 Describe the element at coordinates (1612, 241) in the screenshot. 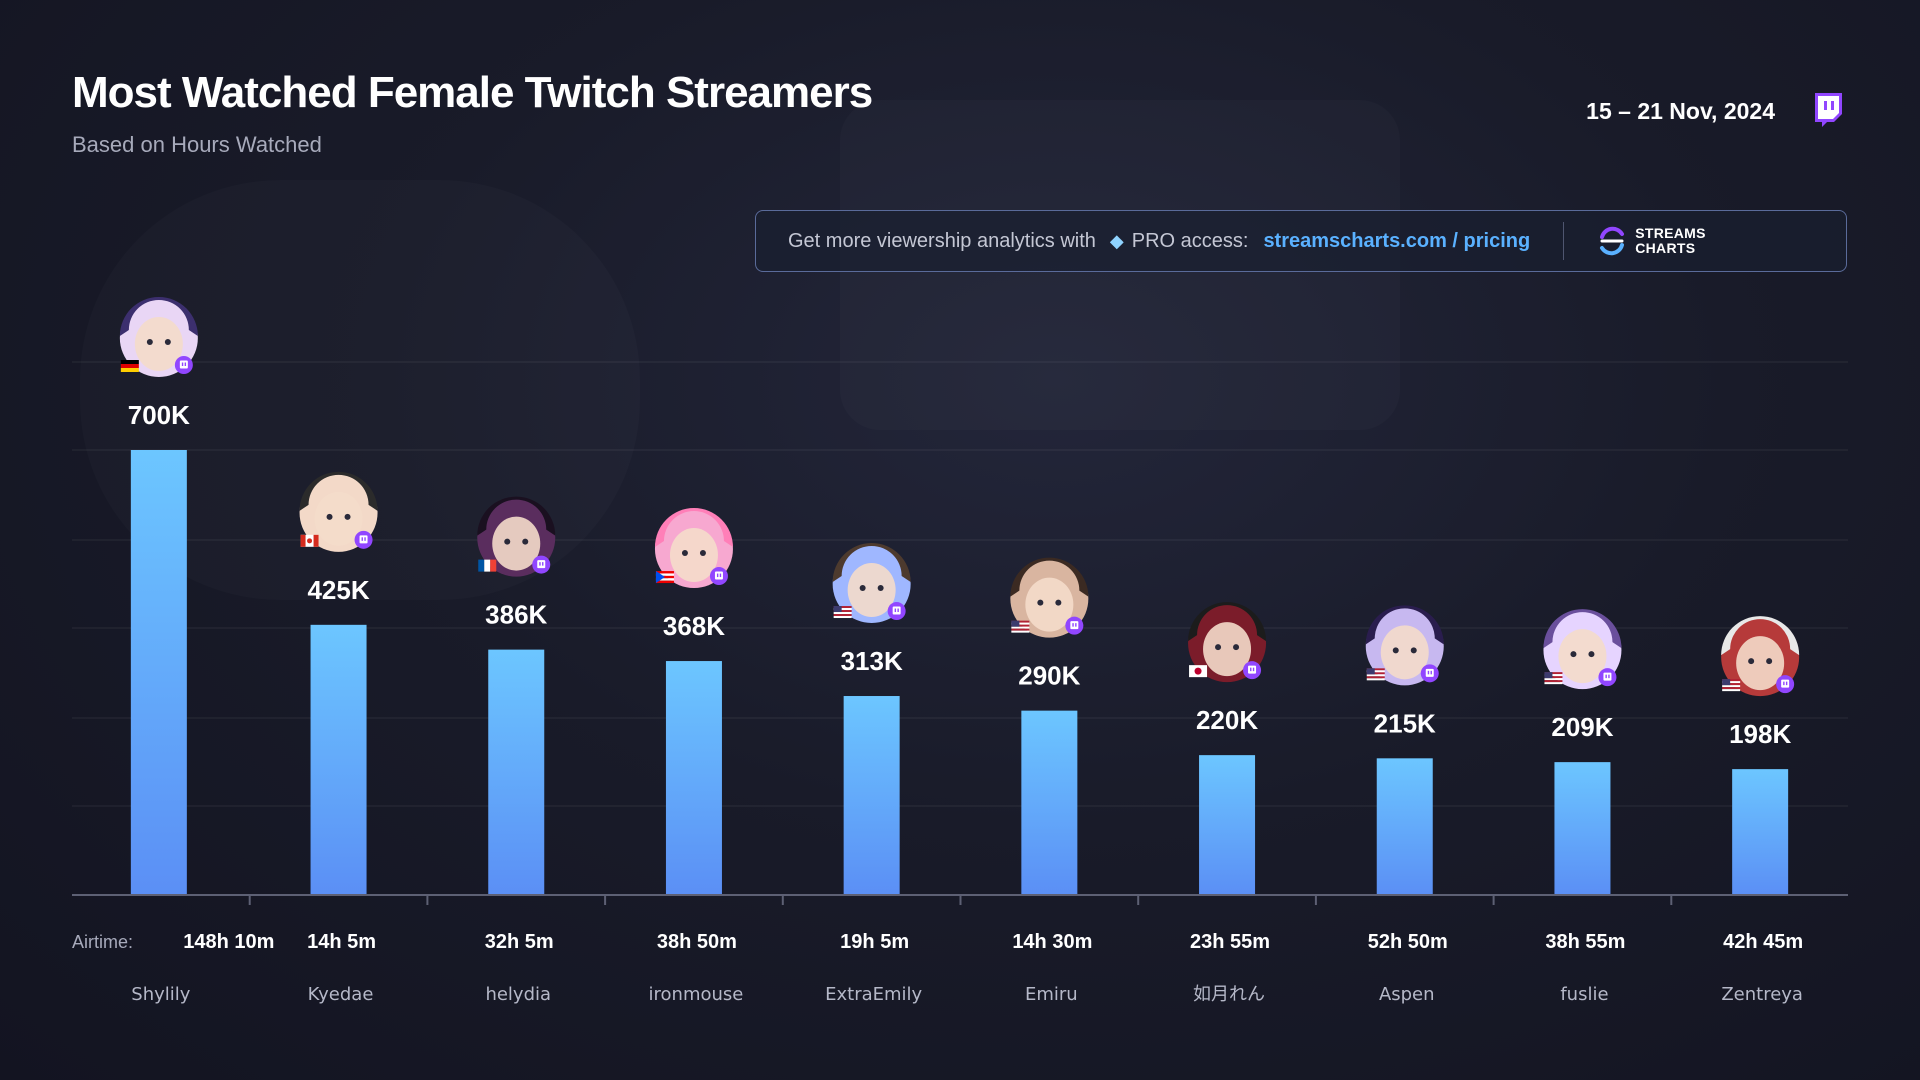

I see `streams-charts-icon` at that location.